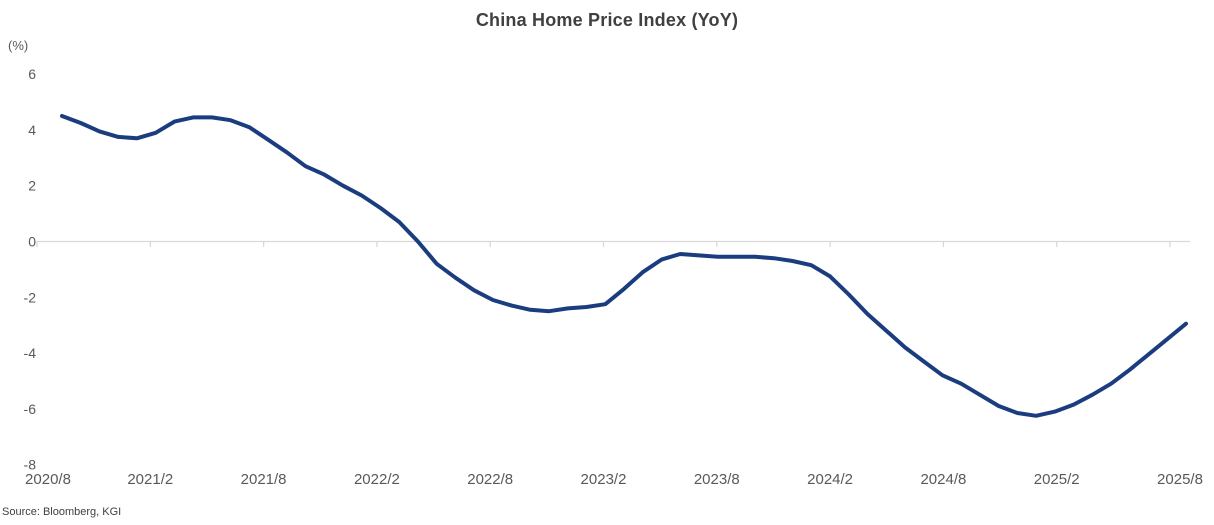 The height and width of the screenshot is (525, 1214). I want to click on x-axis-label: 2022/8, so click(490, 479).